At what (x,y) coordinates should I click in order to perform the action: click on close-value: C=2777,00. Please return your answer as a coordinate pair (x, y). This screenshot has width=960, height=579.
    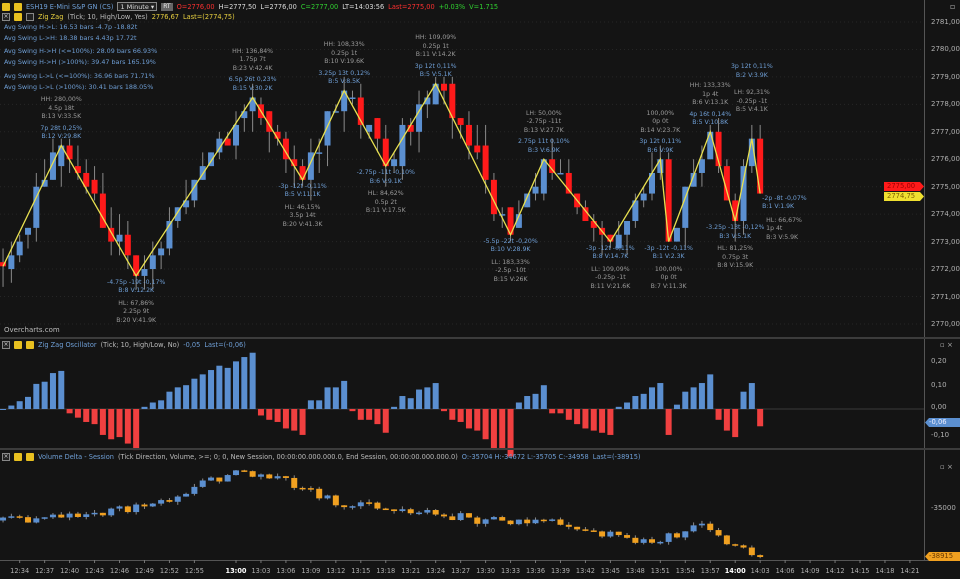
    Looking at the image, I should click on (319, 6).